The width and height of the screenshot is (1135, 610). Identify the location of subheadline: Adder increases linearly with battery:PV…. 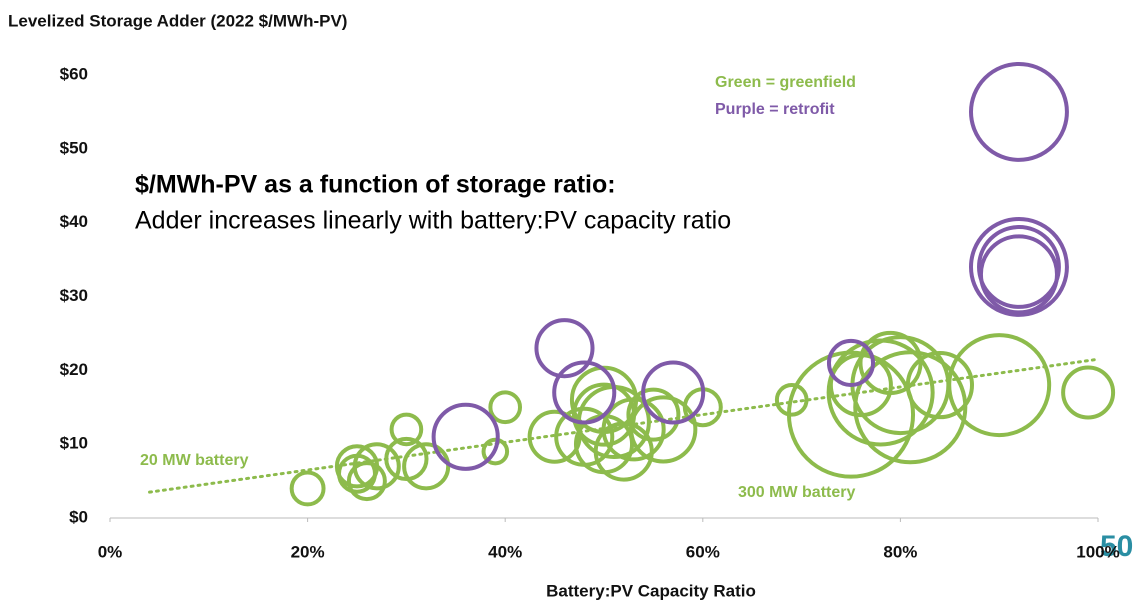
(433, 221).